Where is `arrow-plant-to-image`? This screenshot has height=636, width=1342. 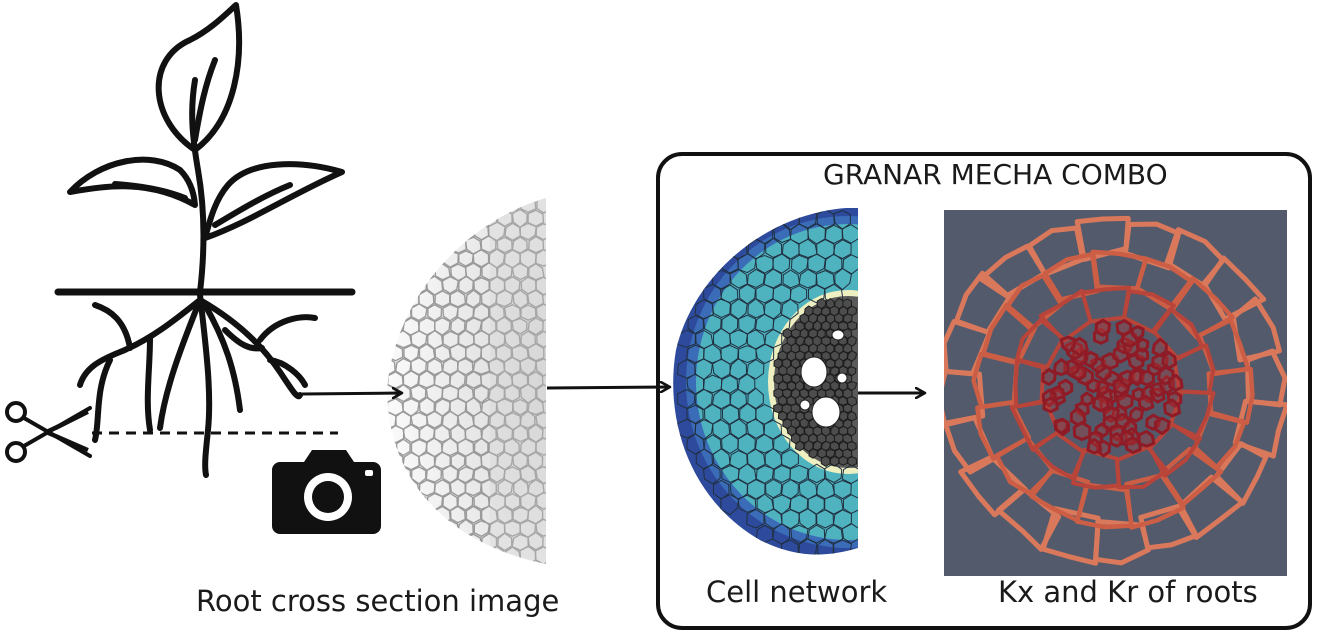 arrow-plant-to-image is located at coordinates (351, 393).